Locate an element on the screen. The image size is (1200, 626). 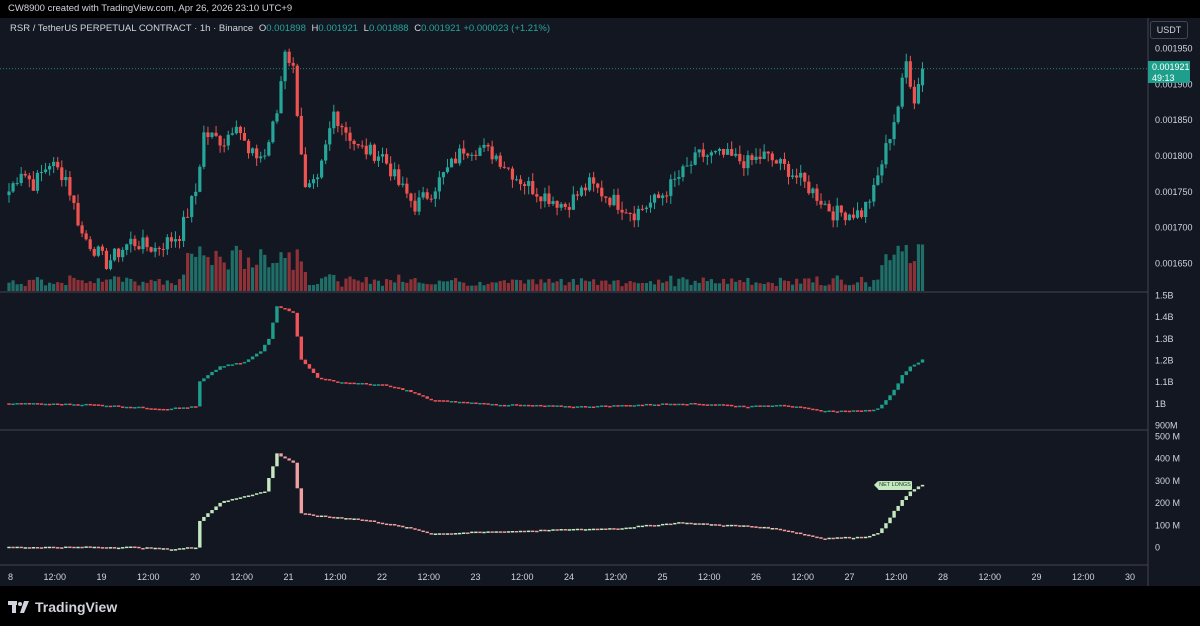
open-label: O is located at coordinates (262, 28).